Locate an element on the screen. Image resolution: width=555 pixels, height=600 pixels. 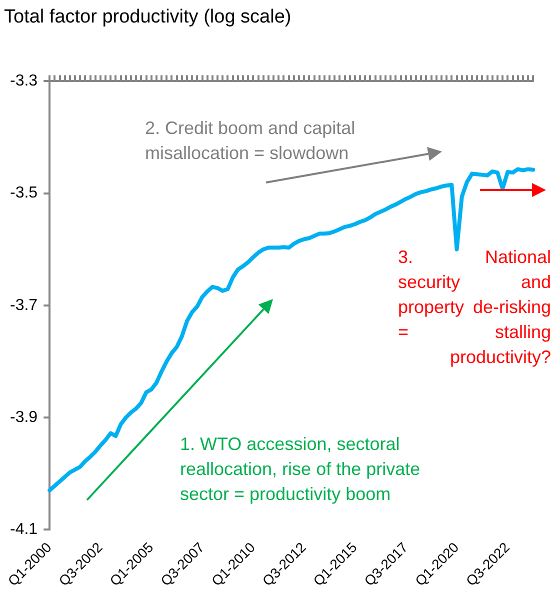
annotation: 1. WTO accession, sectoral reallocation, rise of the private sector = productivity boom is located at coordinates (301, 469).